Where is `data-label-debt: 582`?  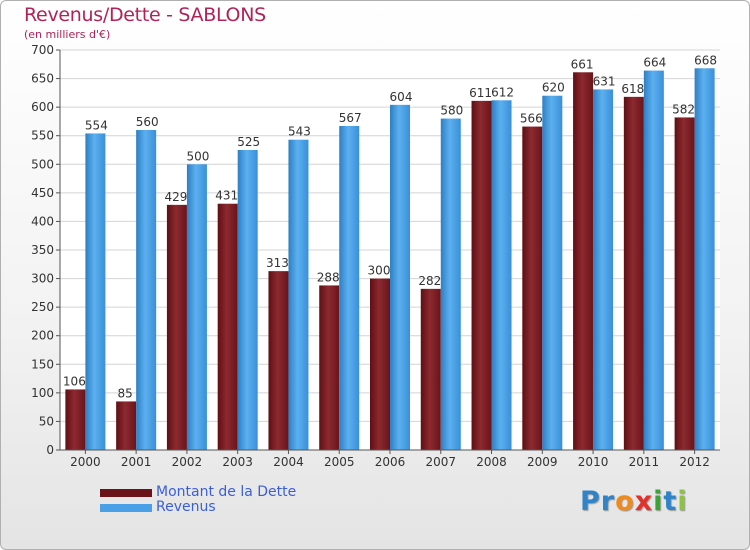 data-label-debt: 582 is located at coordinates (683, 109).